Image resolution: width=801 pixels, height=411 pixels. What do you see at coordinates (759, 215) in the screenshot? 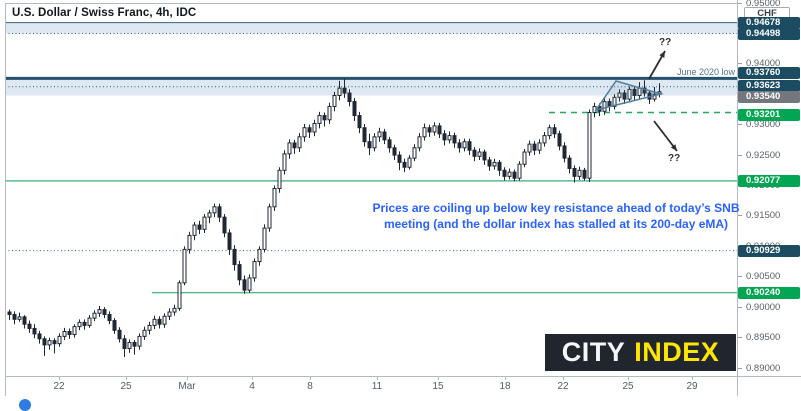
I see `price-axis-tick: 0.91500` at bounding box center [759, 215].